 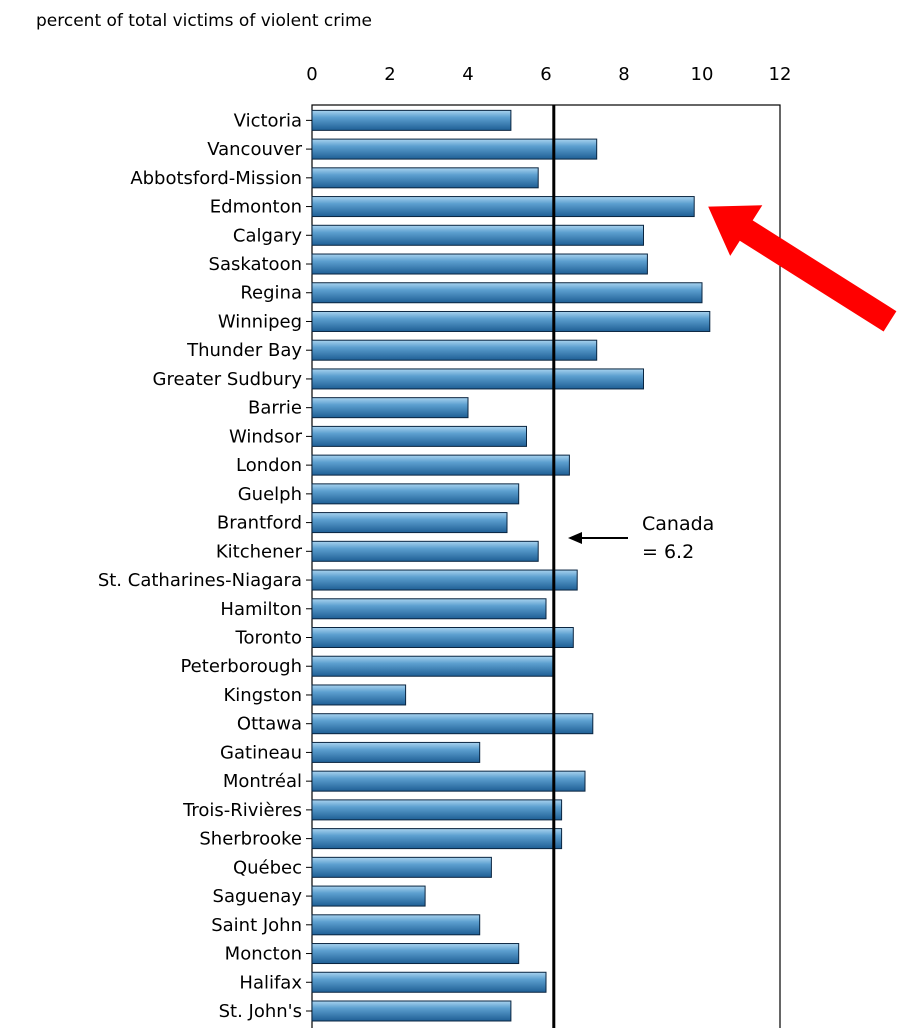 I want to click on category-label: Winnipeg, so click(x=260, y=321).